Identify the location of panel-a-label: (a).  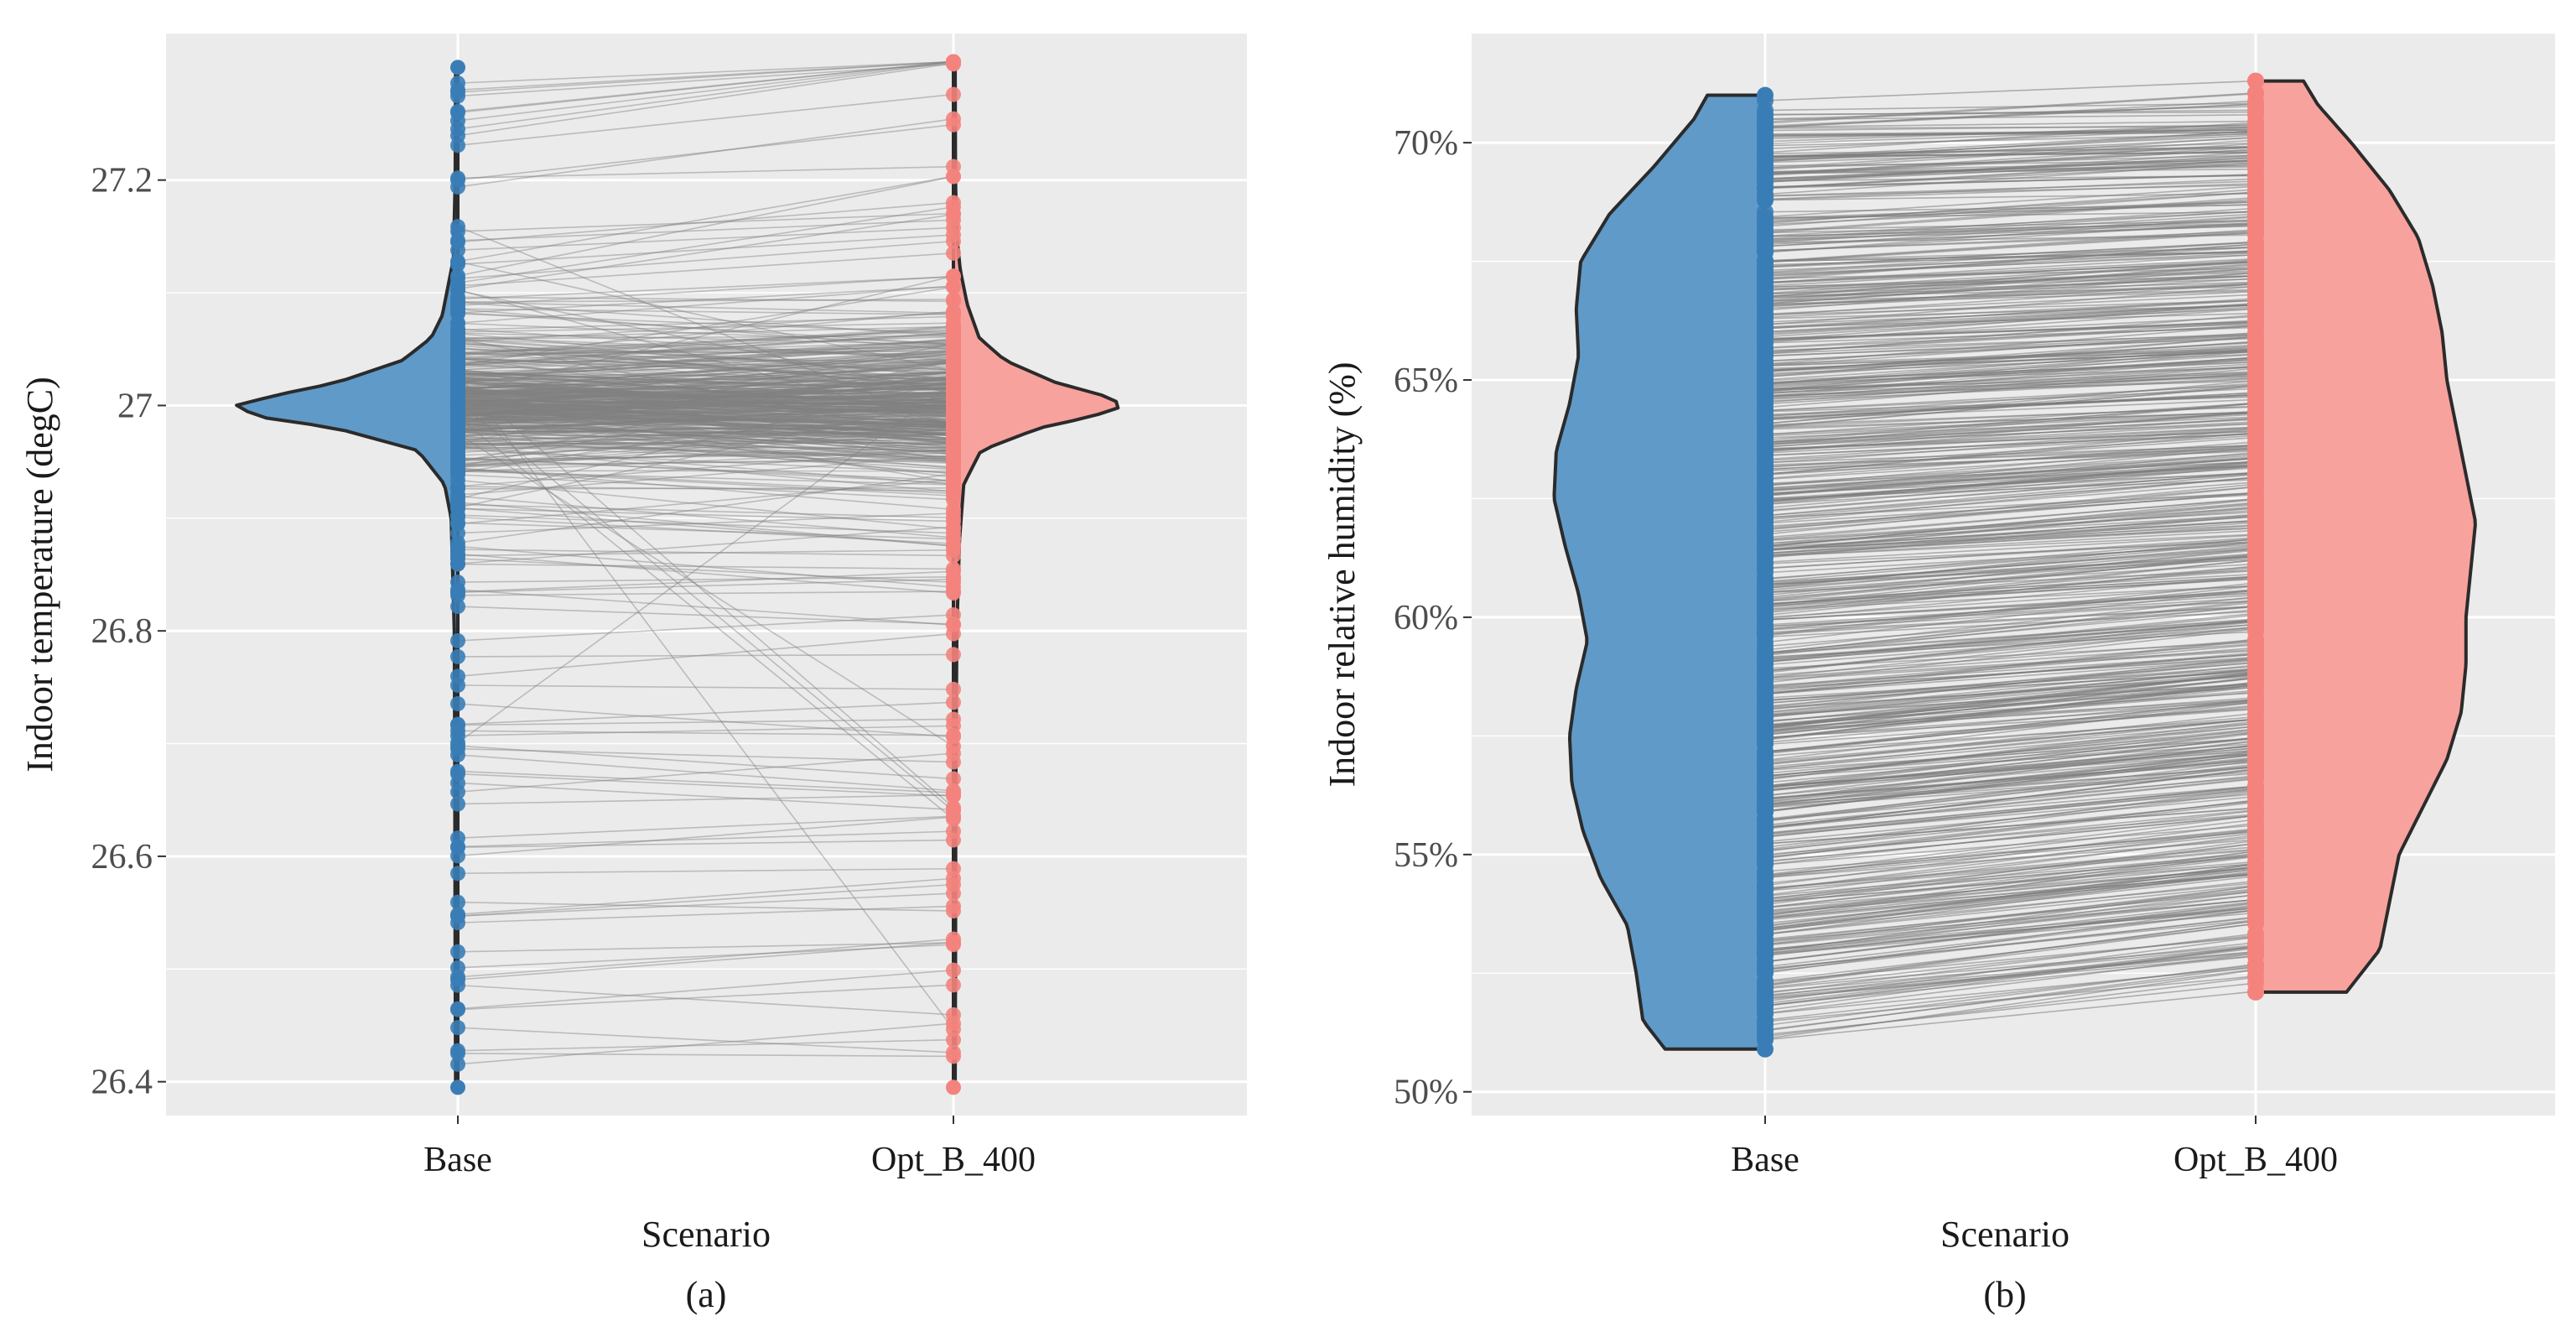
(706, 1294).